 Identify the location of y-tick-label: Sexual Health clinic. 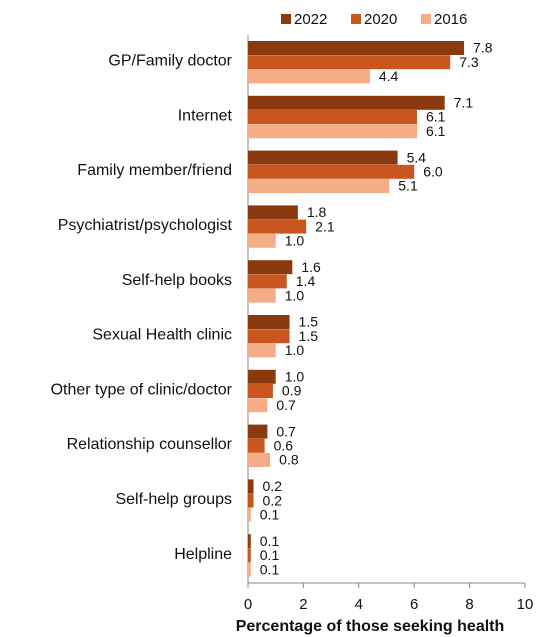
(162, 335).